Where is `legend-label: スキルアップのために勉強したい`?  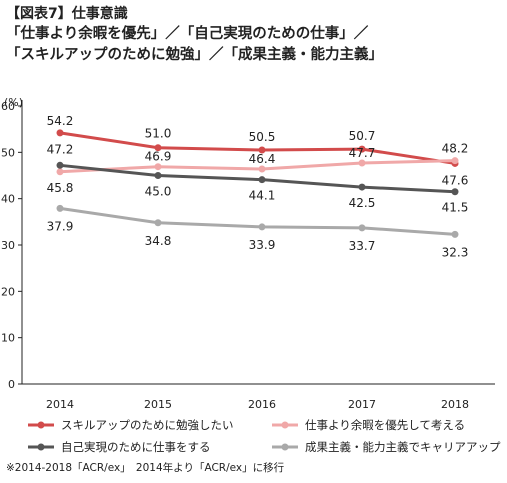
legend-label: スキルアップのために勉強したい is located at coordinates (147, 425).